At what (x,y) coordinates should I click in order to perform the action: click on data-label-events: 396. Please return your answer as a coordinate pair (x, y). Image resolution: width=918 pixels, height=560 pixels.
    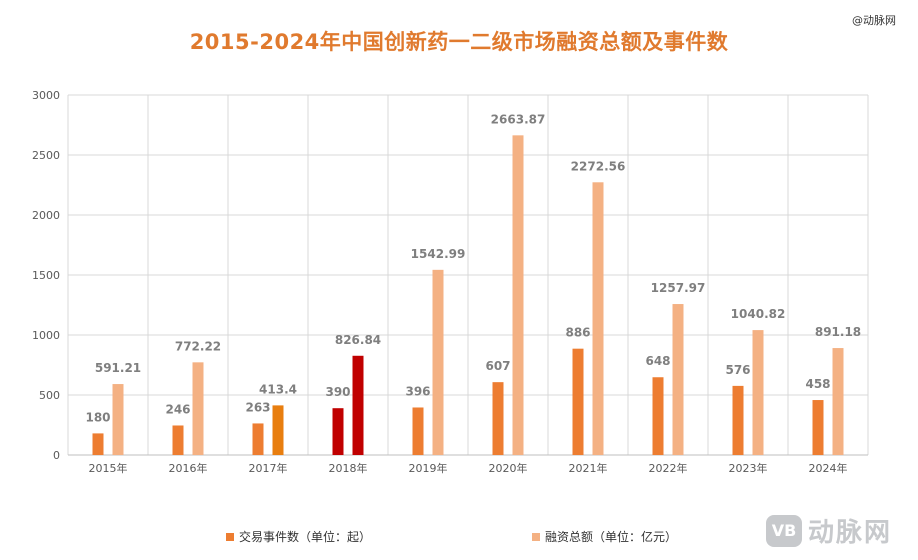
    Looking at the image, I should click on (417, 391).